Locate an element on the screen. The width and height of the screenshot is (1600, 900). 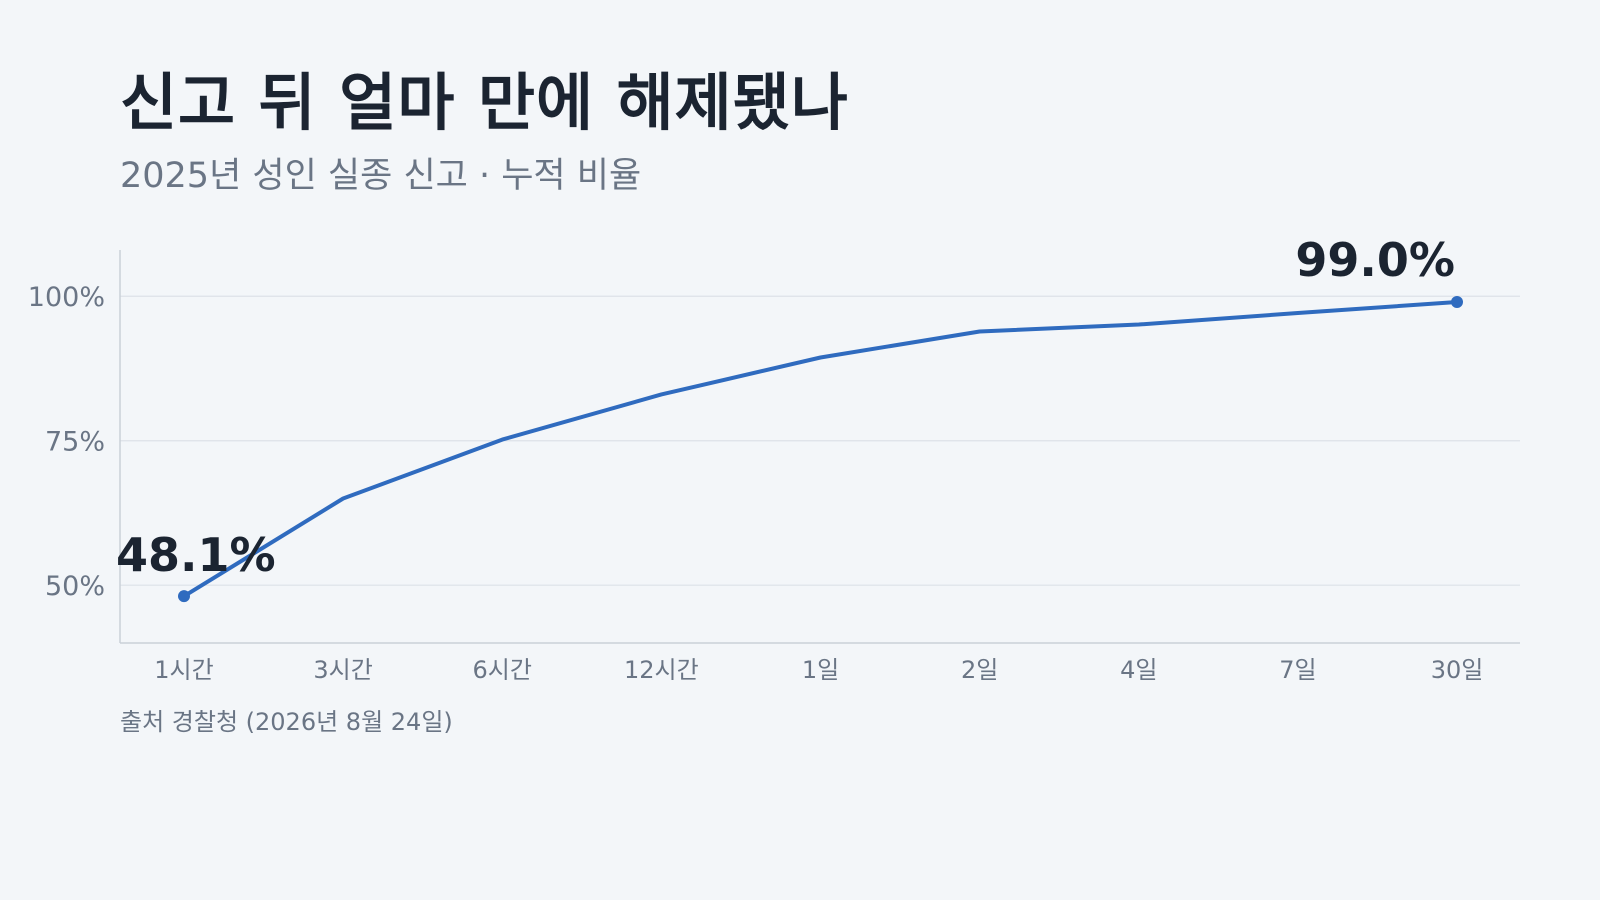
x-tick-label: 4일 is located at coordinates (1138, 670).